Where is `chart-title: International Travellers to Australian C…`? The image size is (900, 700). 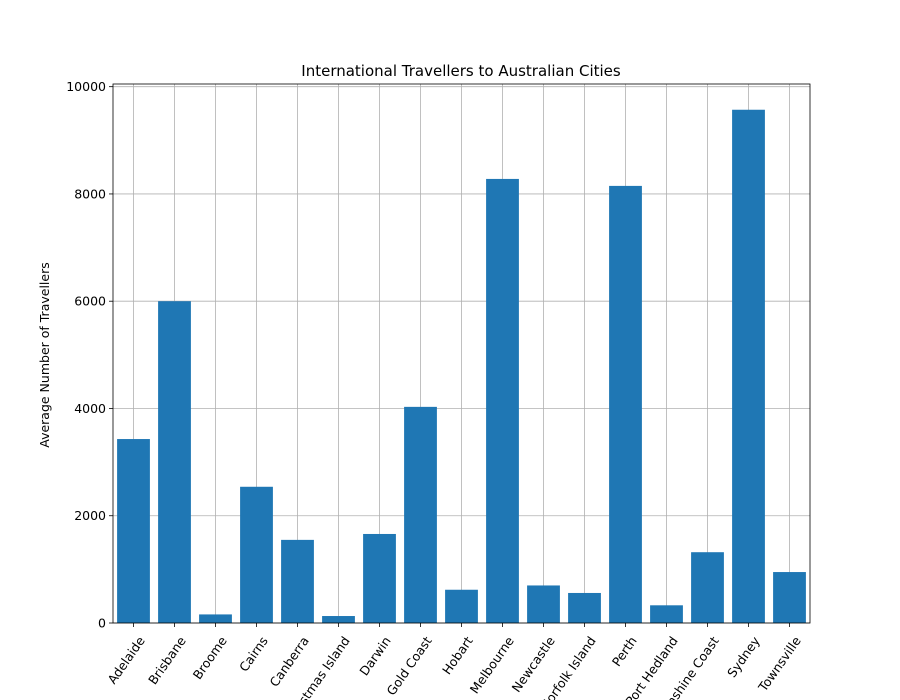
chart-title: International Travellers to Australian C… is located at coordinates (461, 71).